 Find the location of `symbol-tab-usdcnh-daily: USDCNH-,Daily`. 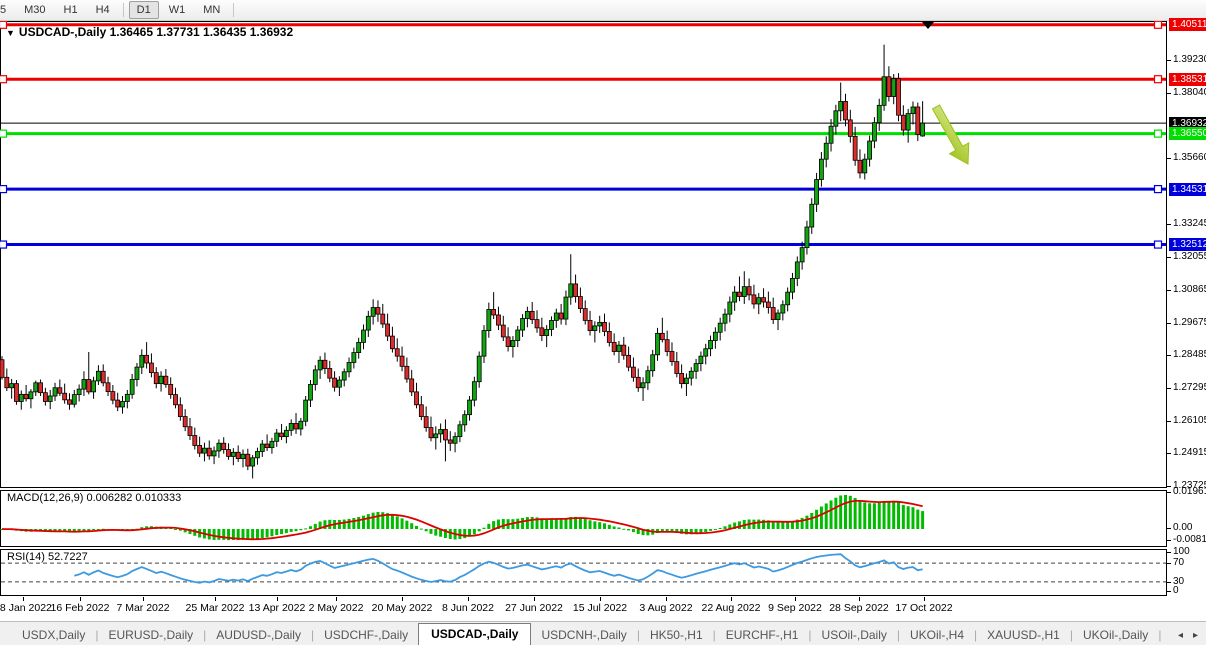

symbol-tab-usdcnh-daily: USDCNH-,Daily is located at coordinates (584, 635).